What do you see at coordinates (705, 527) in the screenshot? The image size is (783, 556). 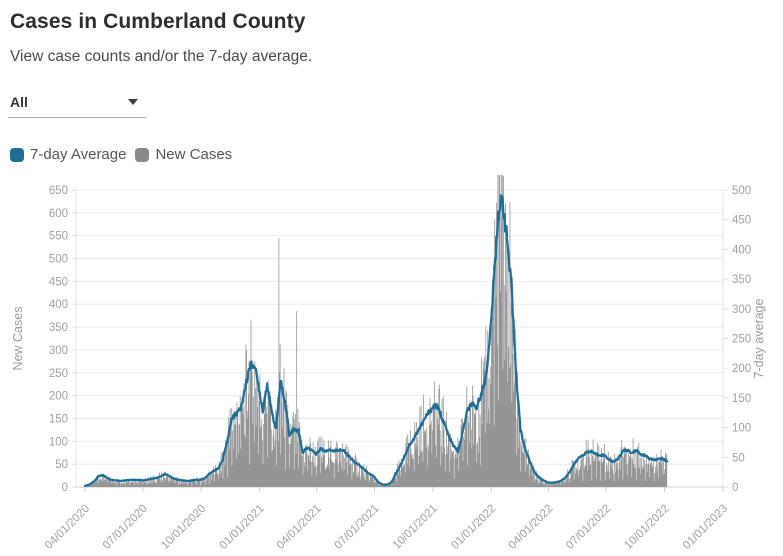 I see `svg-text: 01/01/2023` at bounding box center [705, 527].